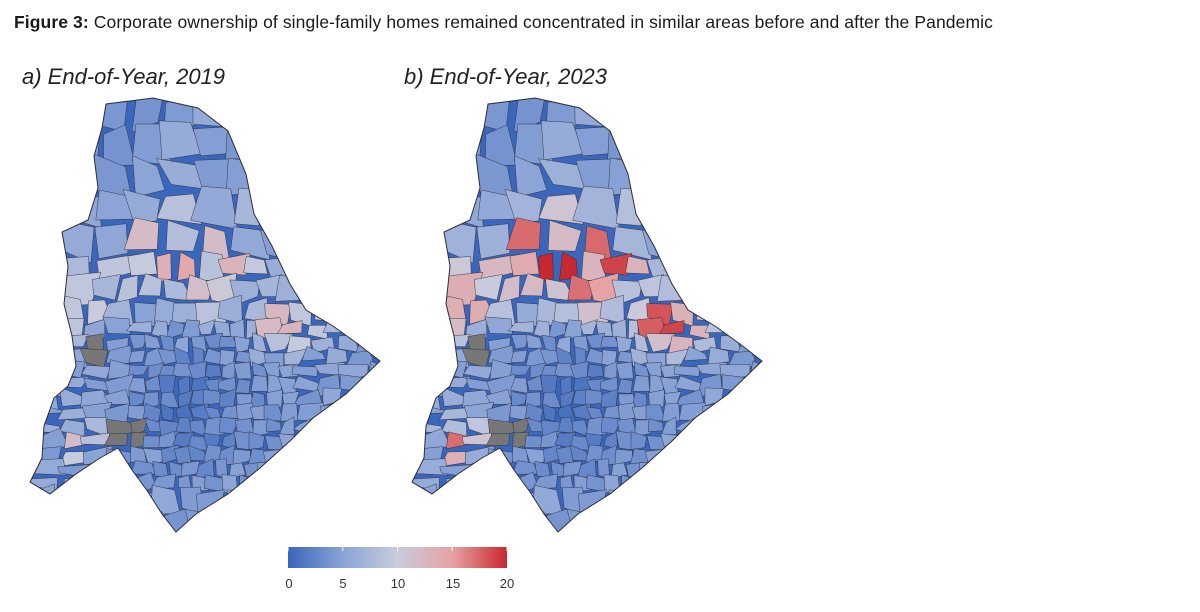 This screenshot has width=1200, height=612. Describe the element at coordinates (289, 583) in the screenshot. I see `legend-tick-label: 0` at that location.